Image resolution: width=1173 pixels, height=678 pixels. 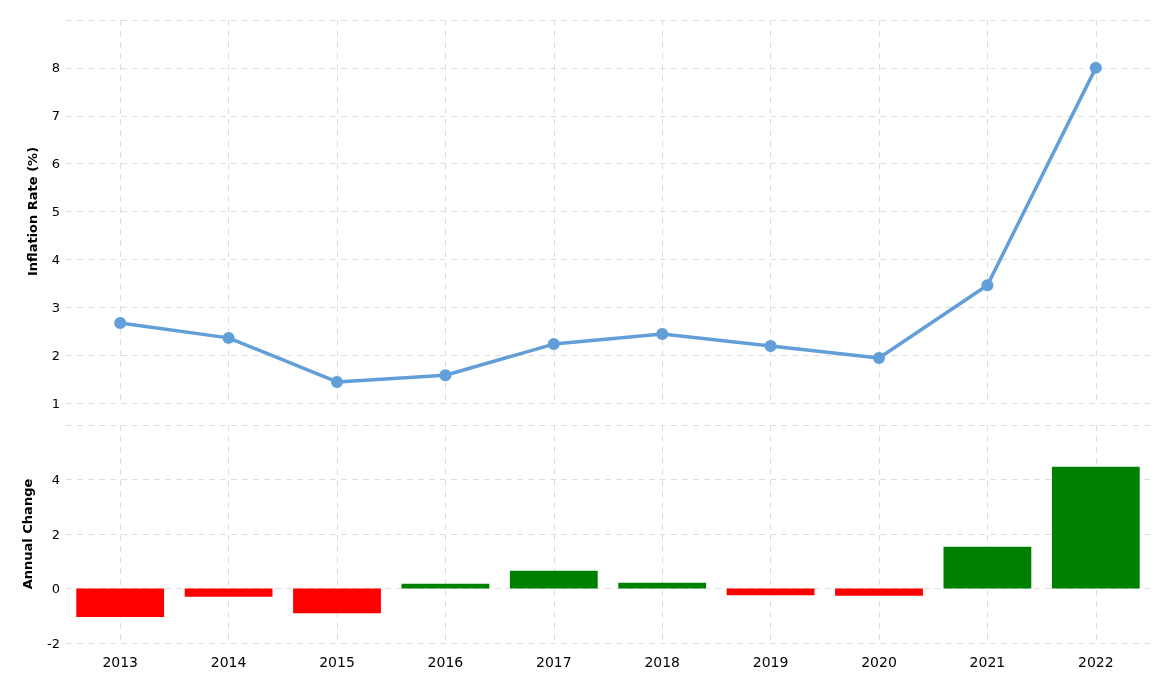 I want to click on y-axis-title: Inflation Rate (%), so click(x=32, y=211).